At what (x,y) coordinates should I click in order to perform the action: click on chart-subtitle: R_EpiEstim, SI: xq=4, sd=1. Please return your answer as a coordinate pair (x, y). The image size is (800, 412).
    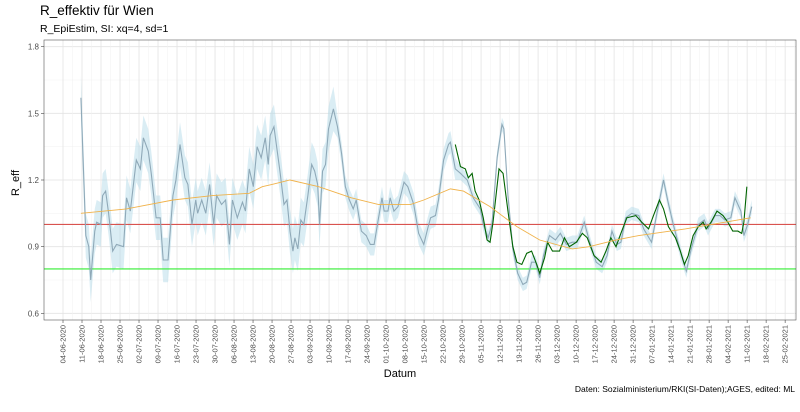
    Looking at the image, I should click on (104, 29).